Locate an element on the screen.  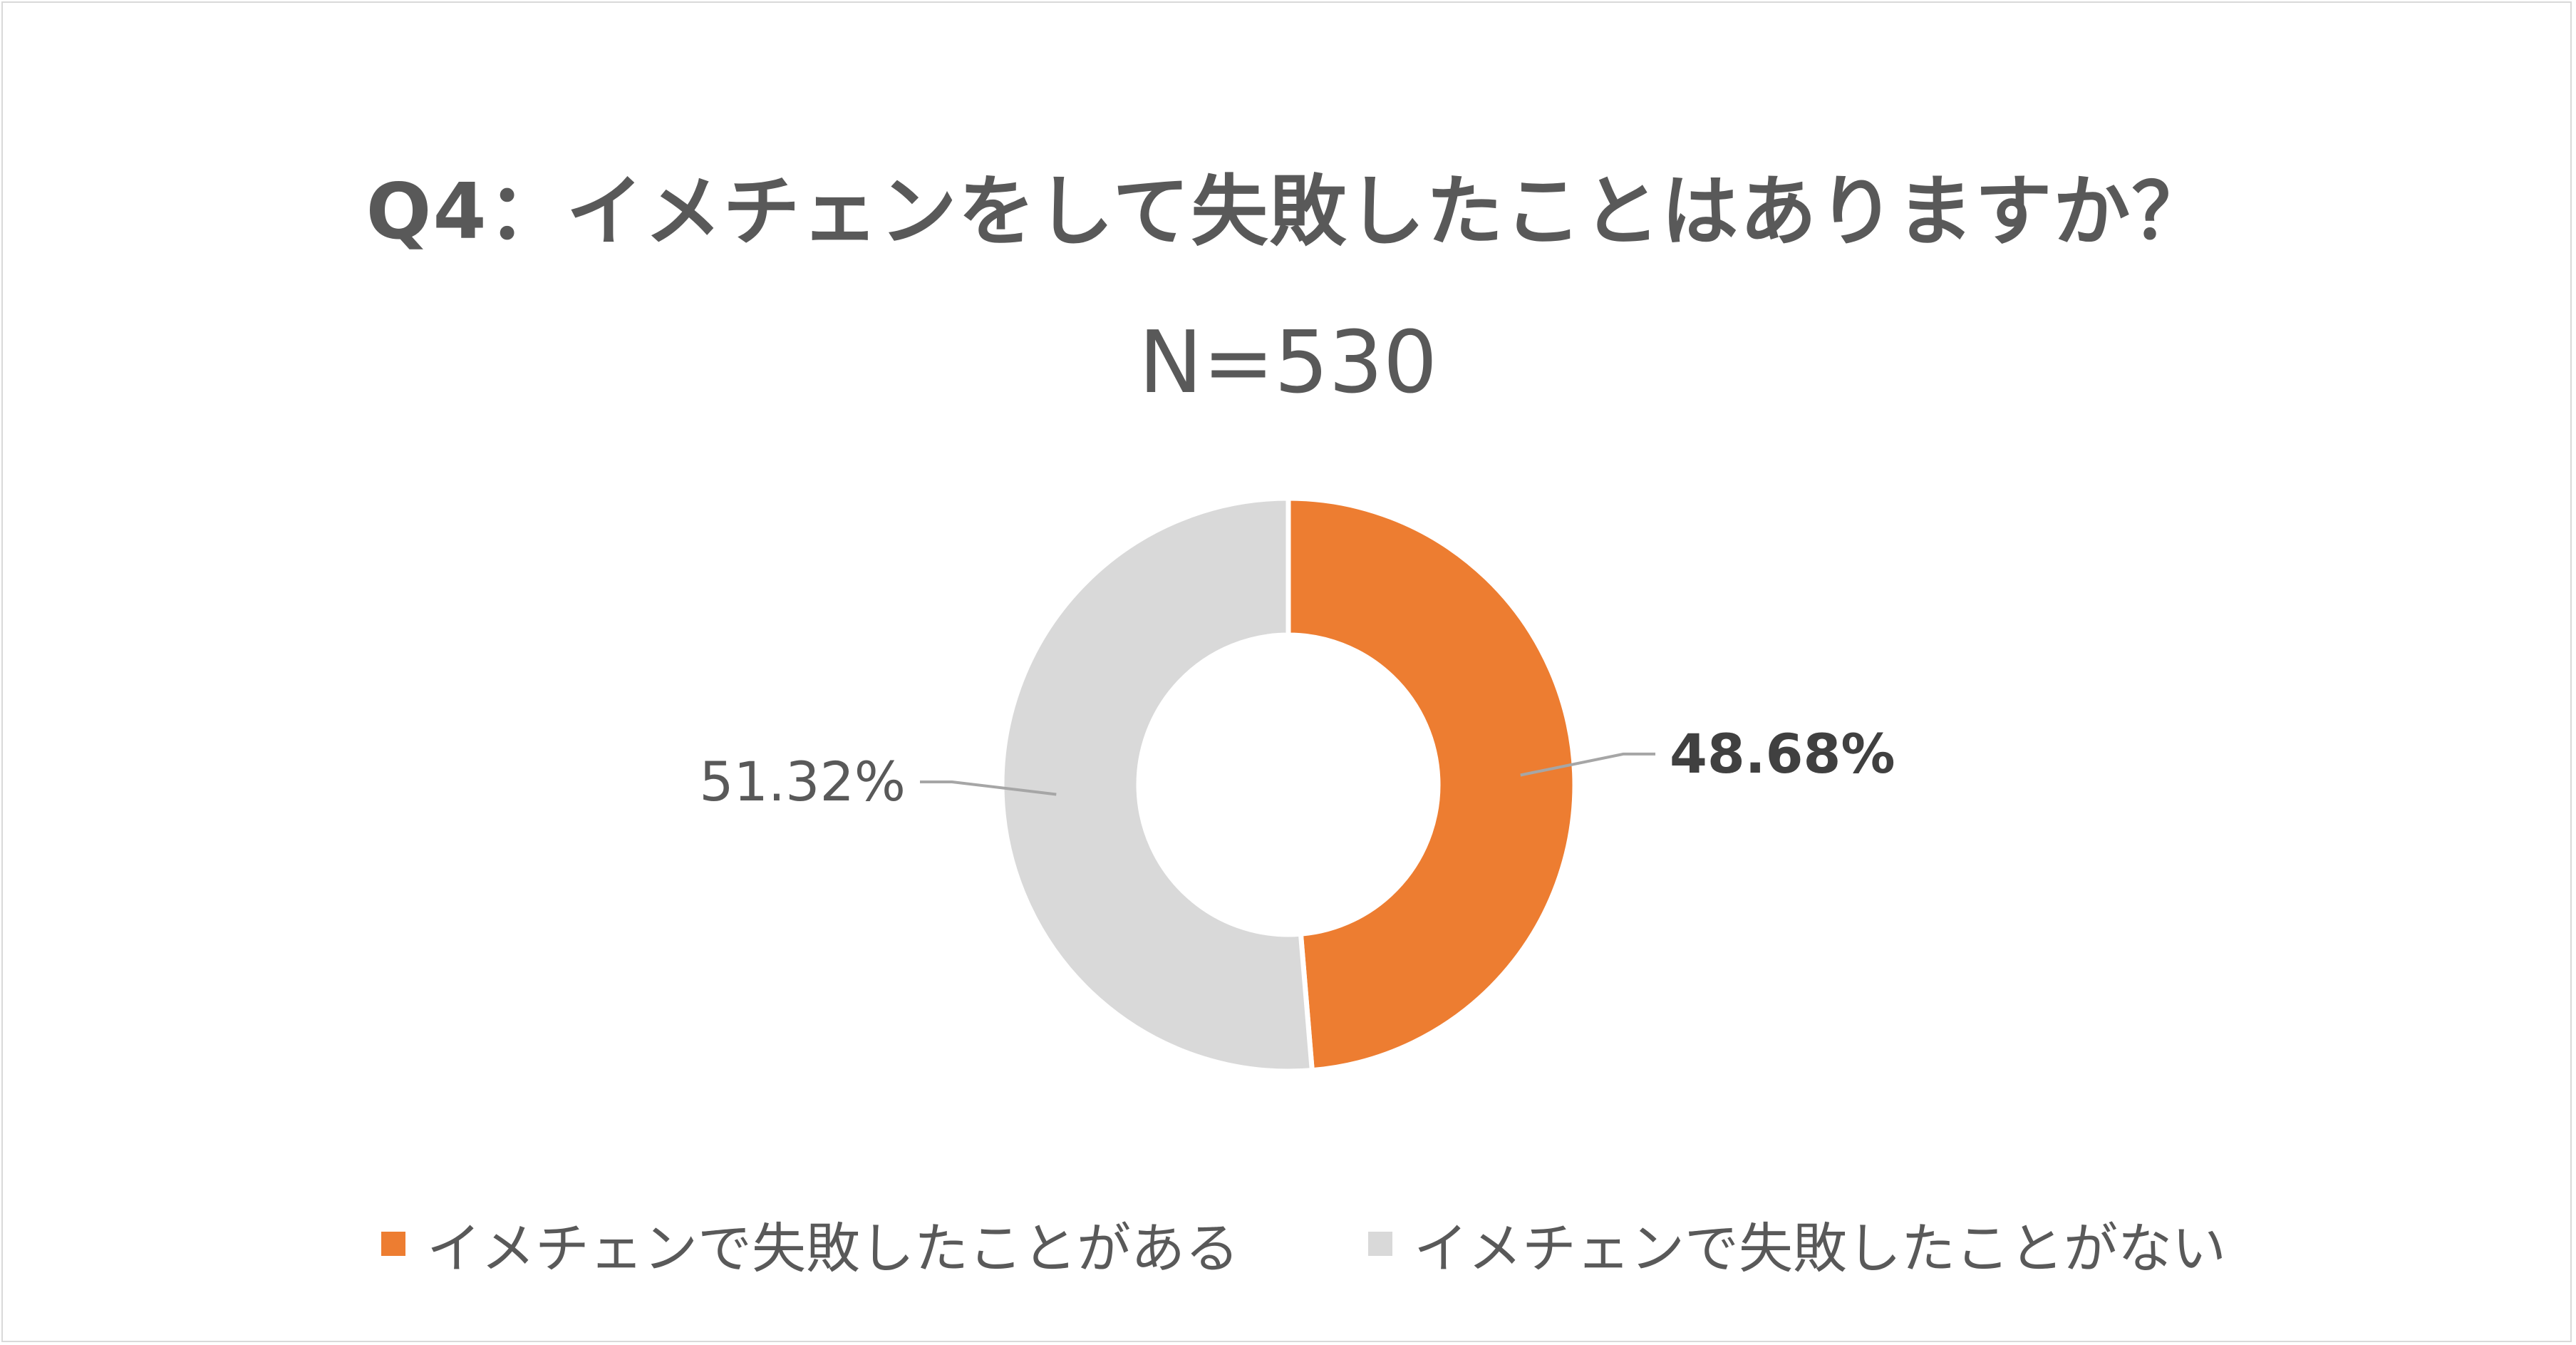
donut-slices is located at coordinates (1289, 784).